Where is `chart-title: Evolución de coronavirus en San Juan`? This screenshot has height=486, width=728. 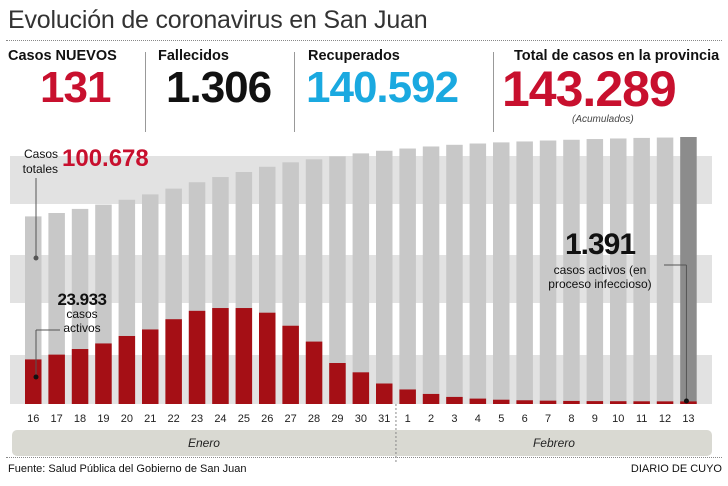 chart-title: Evolución de coronavirus en San Juan is located at coordinates (218, 20).